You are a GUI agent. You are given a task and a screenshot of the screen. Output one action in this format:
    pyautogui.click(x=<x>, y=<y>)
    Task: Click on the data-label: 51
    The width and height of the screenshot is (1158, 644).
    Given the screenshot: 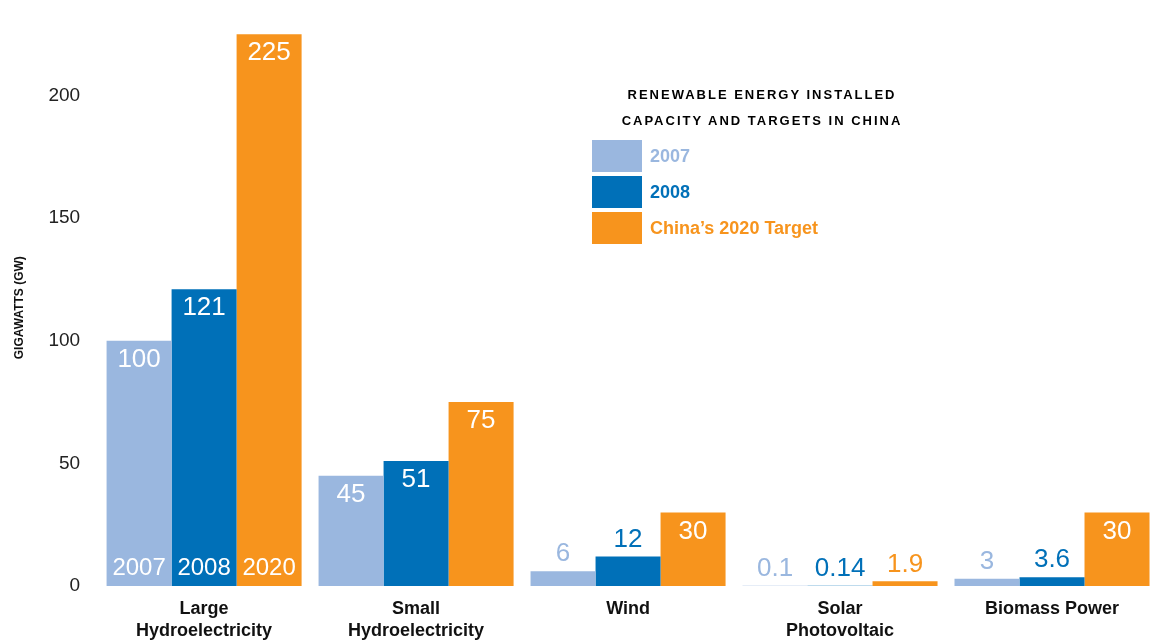 What is the action you would take?
    pyautogui.click(x=416, y=478)
    